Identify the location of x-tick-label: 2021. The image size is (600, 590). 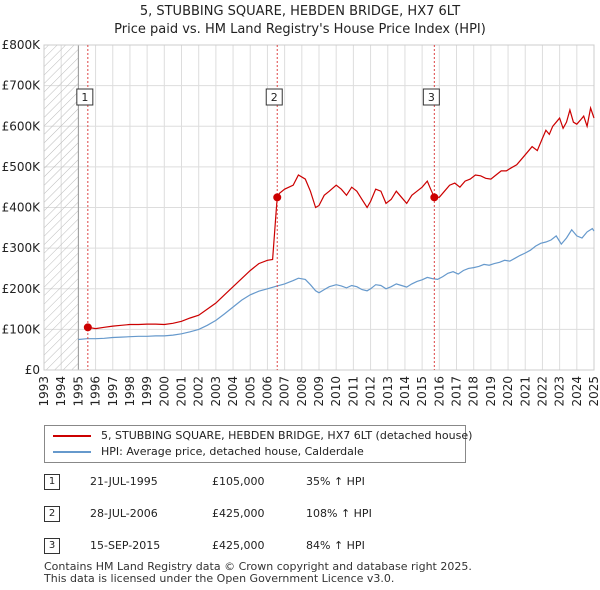
(525, 391).